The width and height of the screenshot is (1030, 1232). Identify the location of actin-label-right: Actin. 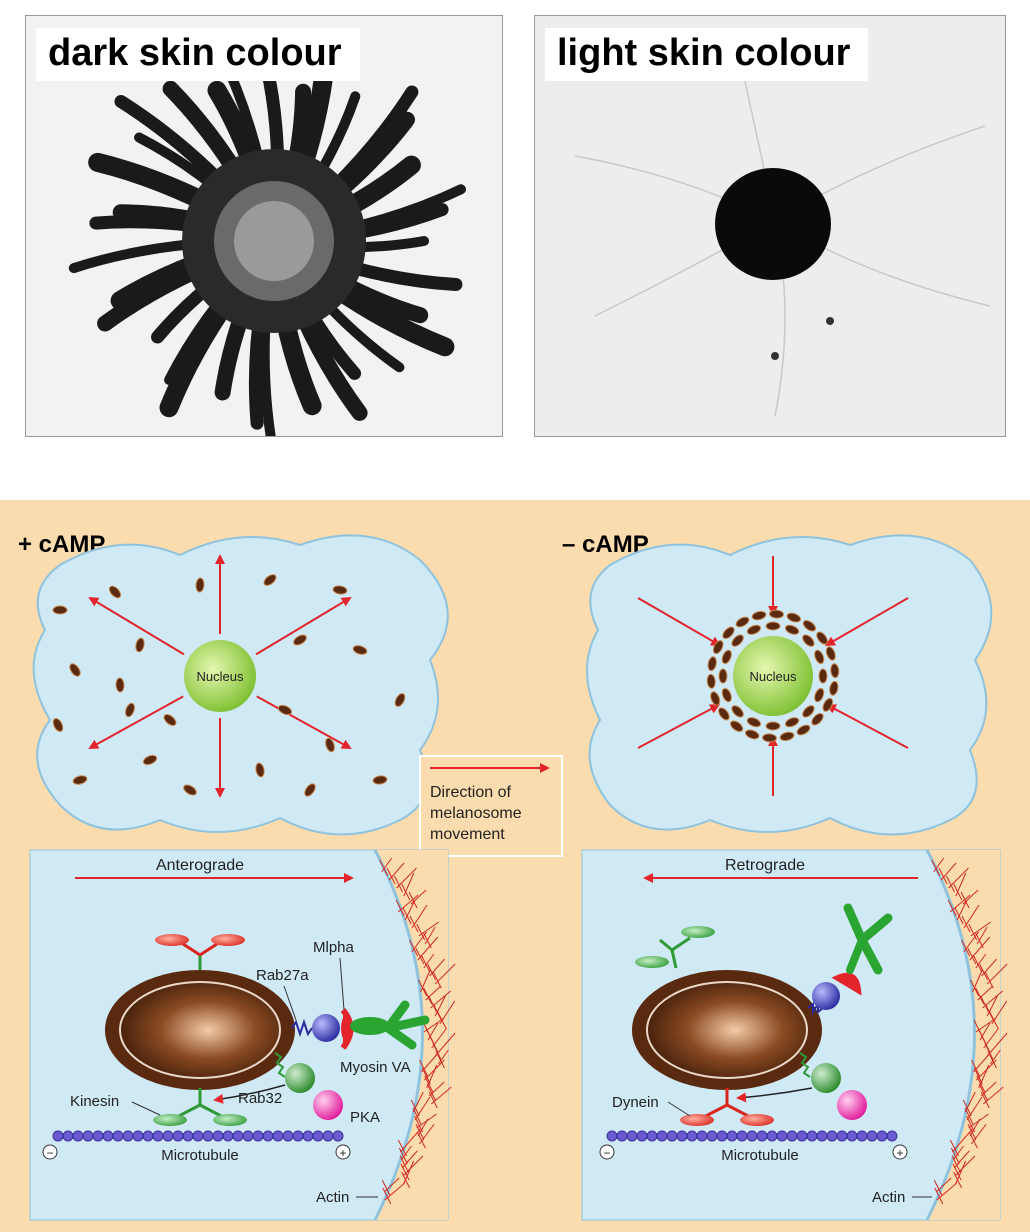
(888, 1197).